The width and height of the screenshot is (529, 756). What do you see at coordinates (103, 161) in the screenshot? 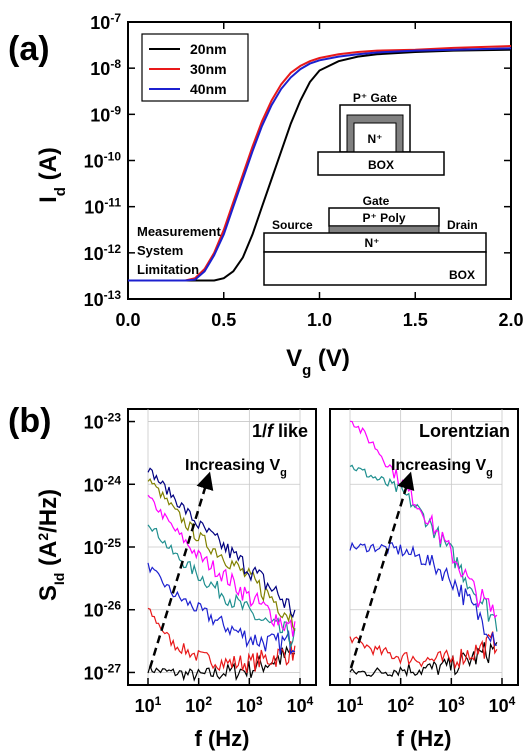
I see `y-tick-label: 10⁻¹⁰` at bounding box center [103, 161].